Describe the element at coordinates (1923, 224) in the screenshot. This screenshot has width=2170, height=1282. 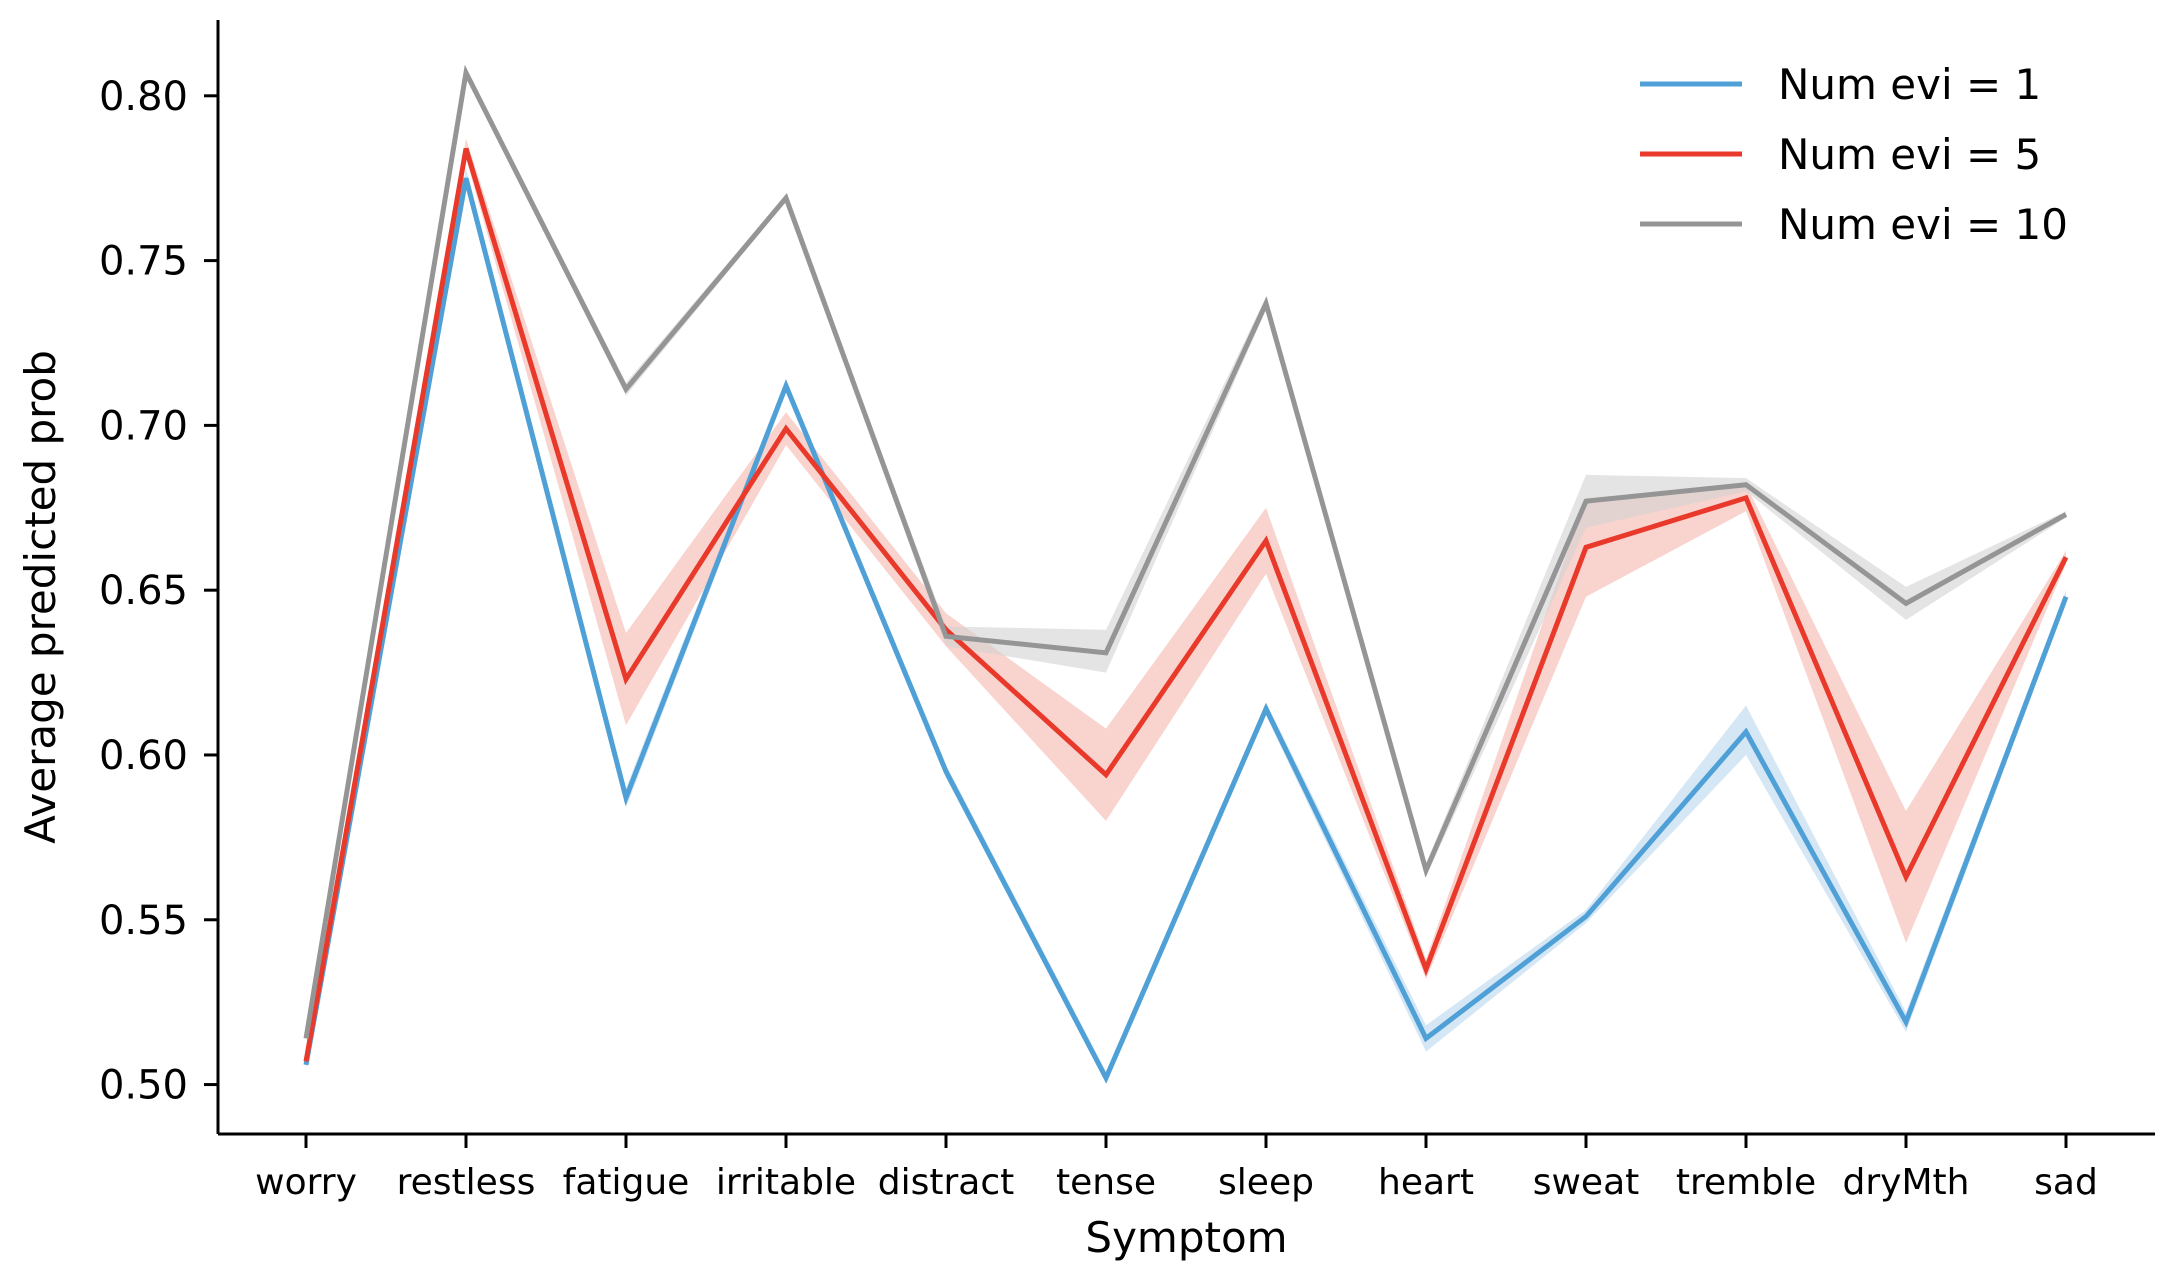
I see `legend-label: Num evi = 10` at that location.